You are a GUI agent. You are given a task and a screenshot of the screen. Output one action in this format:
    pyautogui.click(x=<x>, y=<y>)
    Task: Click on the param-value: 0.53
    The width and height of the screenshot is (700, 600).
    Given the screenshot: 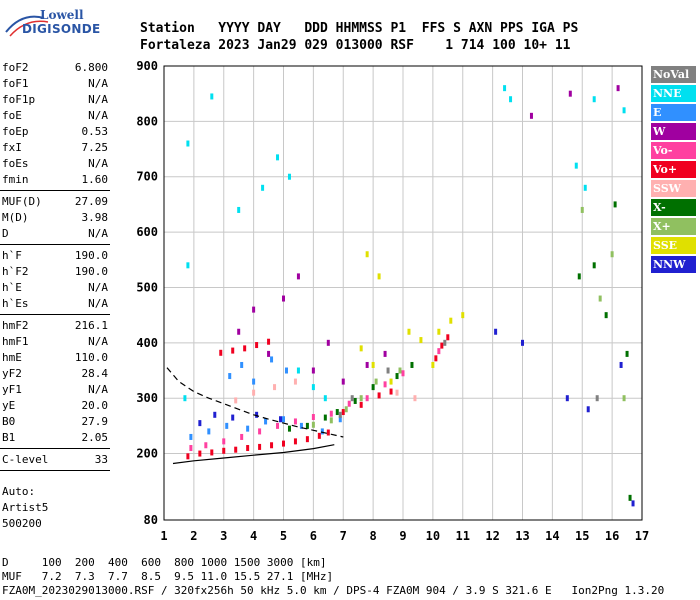 What is the action you would take?
    pyautogui.click(x=95, y=131)
    